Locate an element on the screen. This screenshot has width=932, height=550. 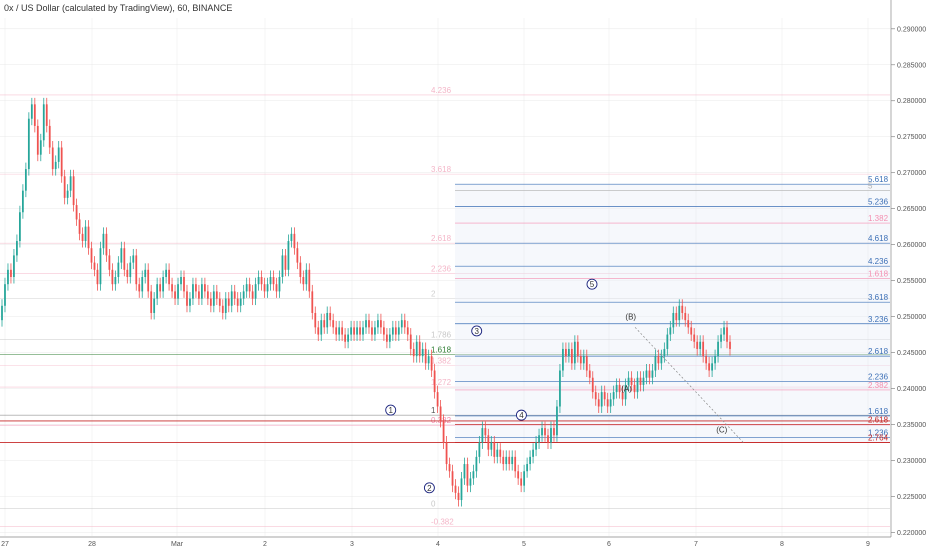
time-tick-label: 3 is located at coordinates (352, 544).